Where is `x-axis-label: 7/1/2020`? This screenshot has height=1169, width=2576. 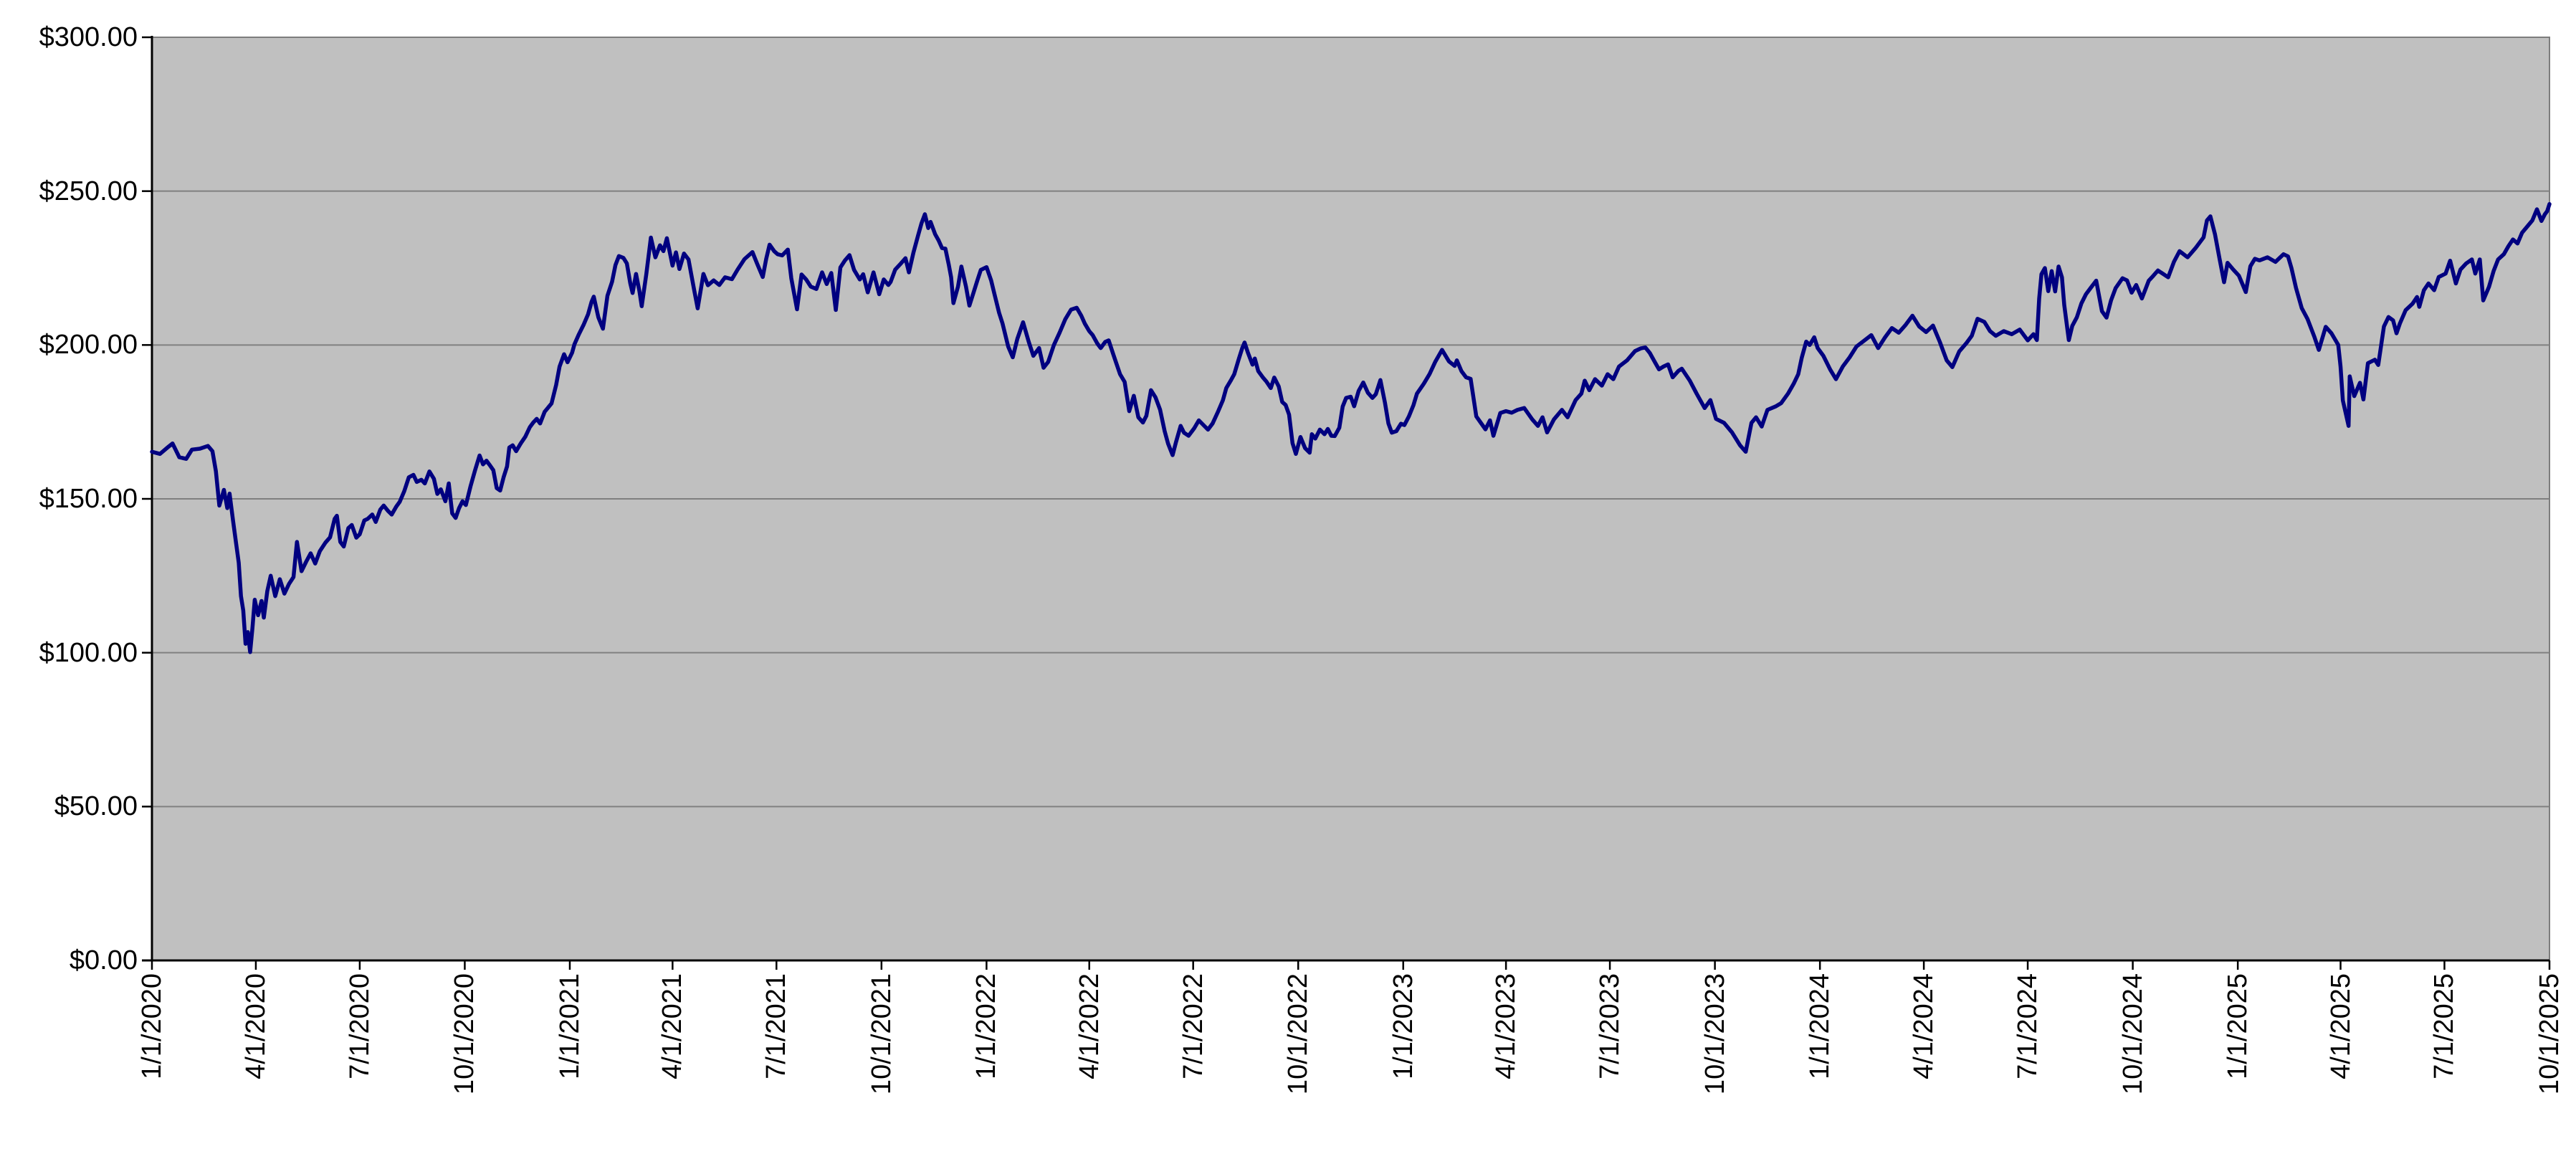 x-axis-label: 7/1/2020 is located at coordinates (359, 1026).